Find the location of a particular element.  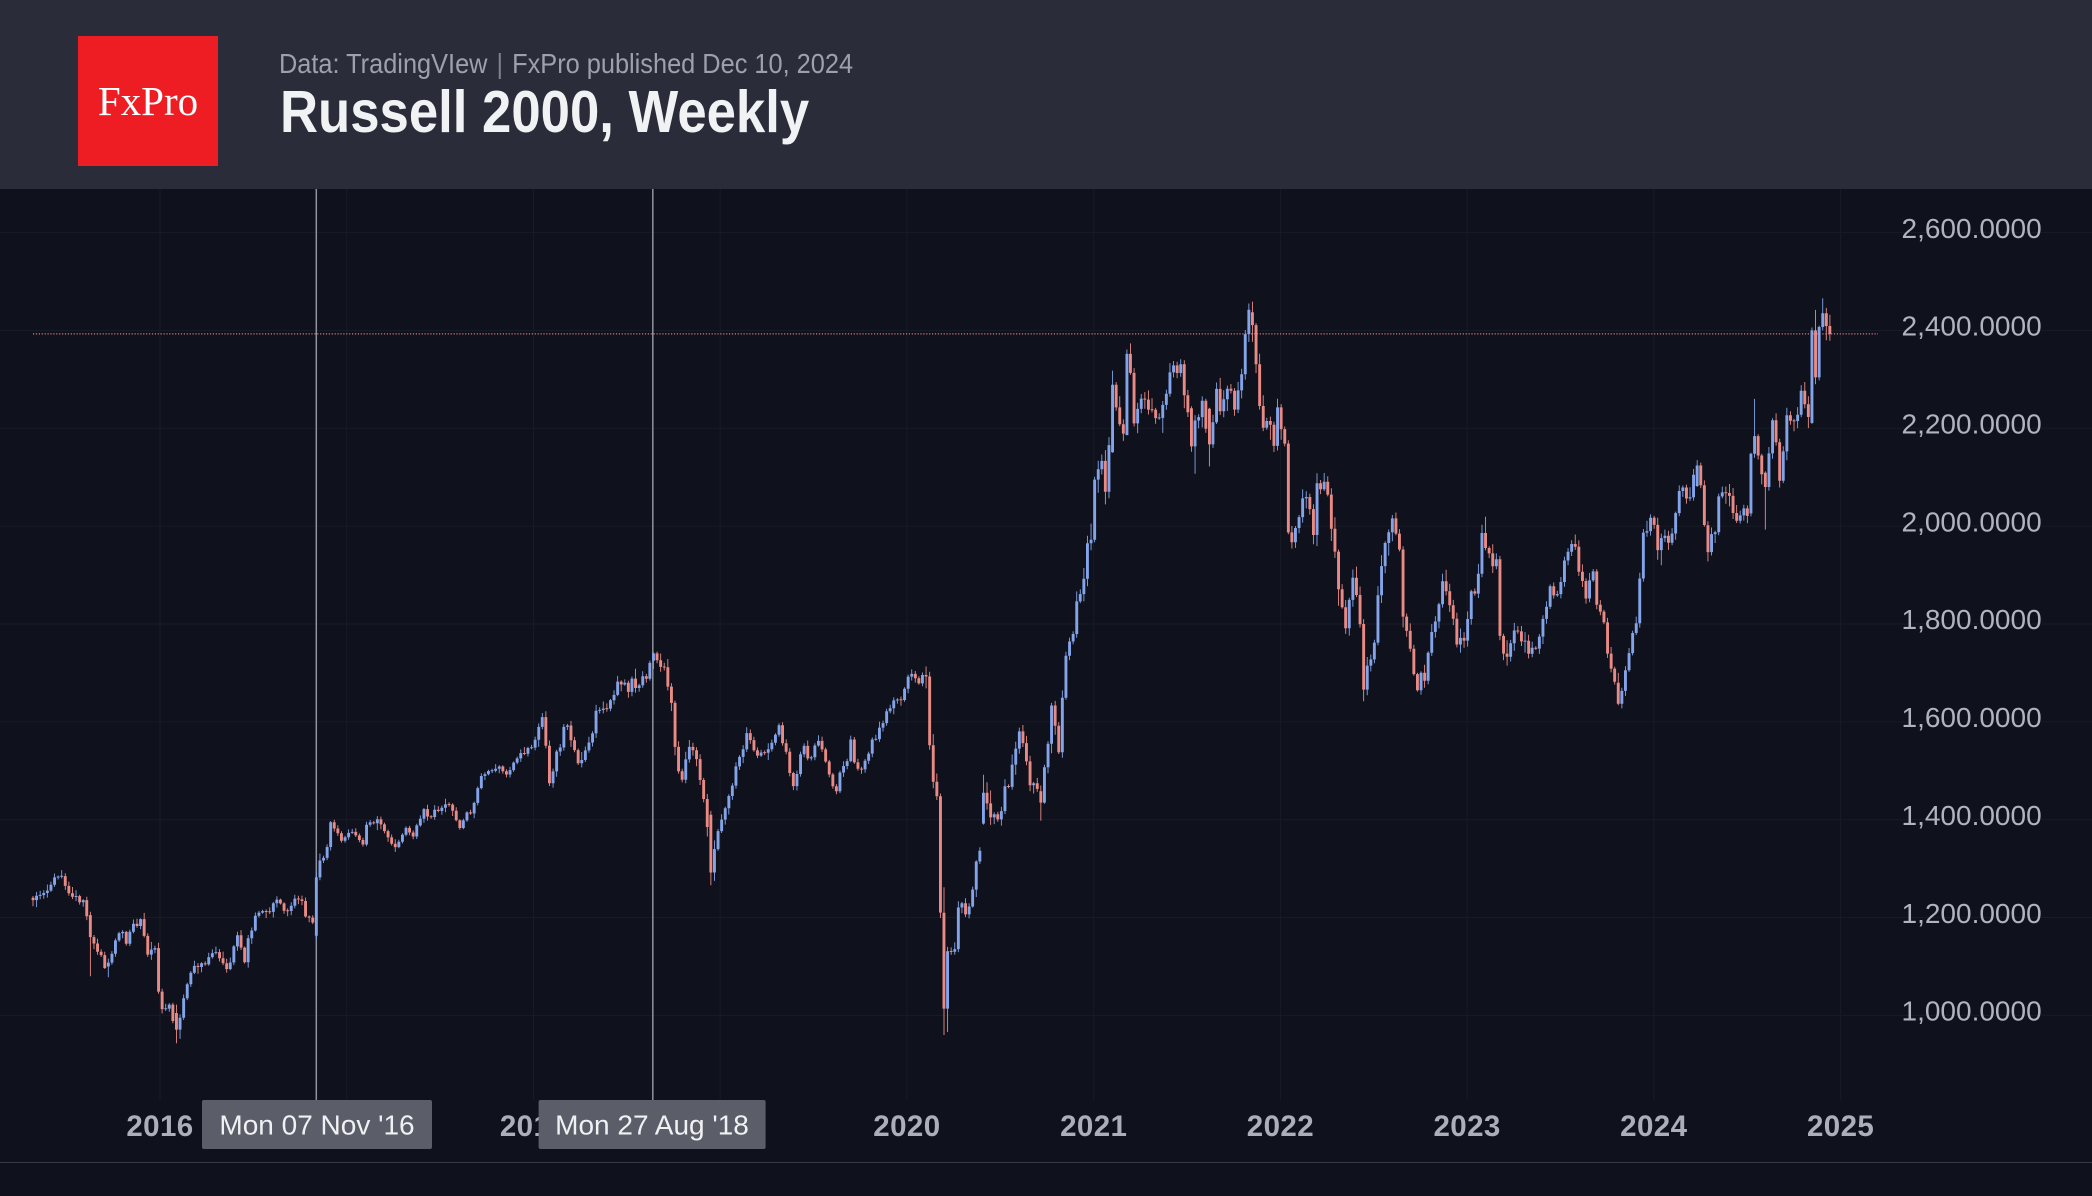

svg-text: 2021 is located at coordinates (1093, 1126).